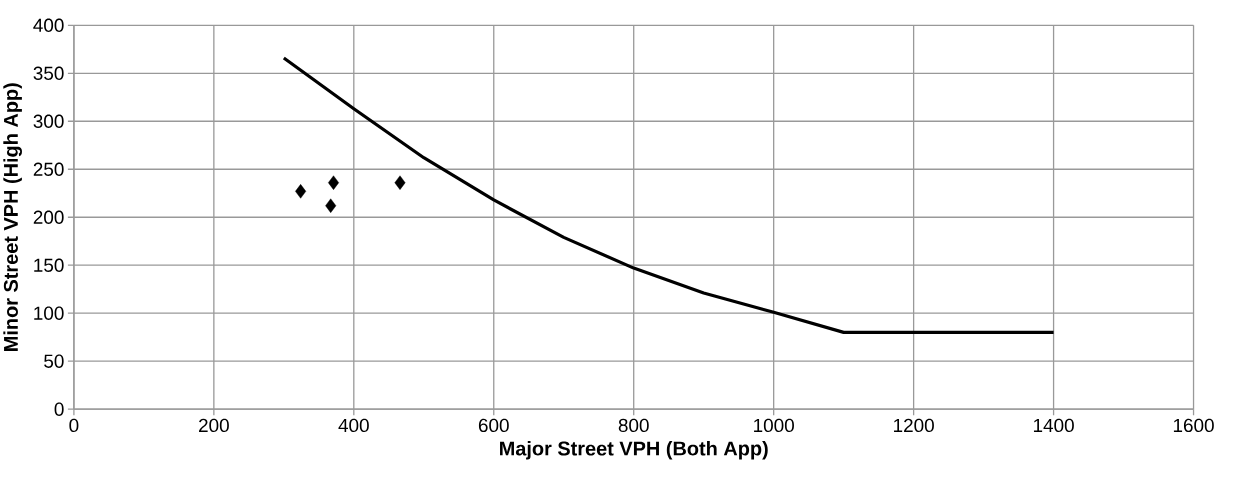 Image resolution: width=1250 pixels, height=489 pixels. Describe the element at coordinates (634, 450) in the screenshot. I see `x-axis-title: Major Street VPH (Both App)` at that location.